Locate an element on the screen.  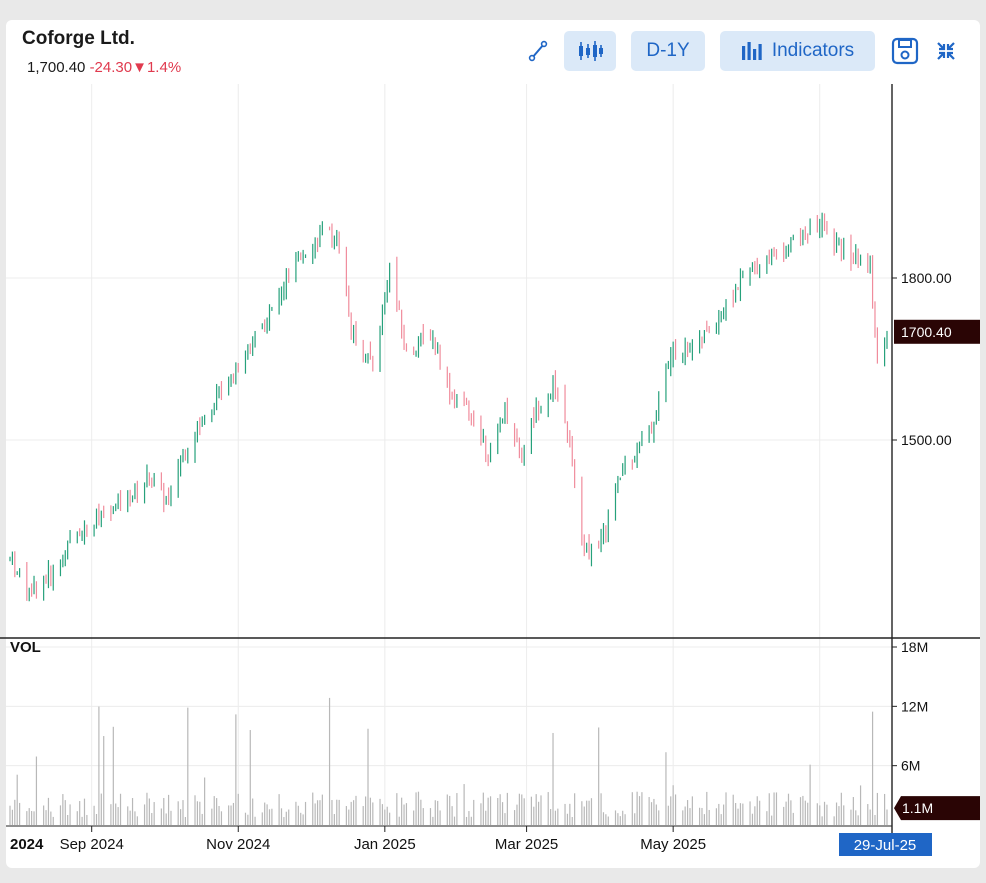
price-change-pct: 1.4% is located at coordinates (164, 67).